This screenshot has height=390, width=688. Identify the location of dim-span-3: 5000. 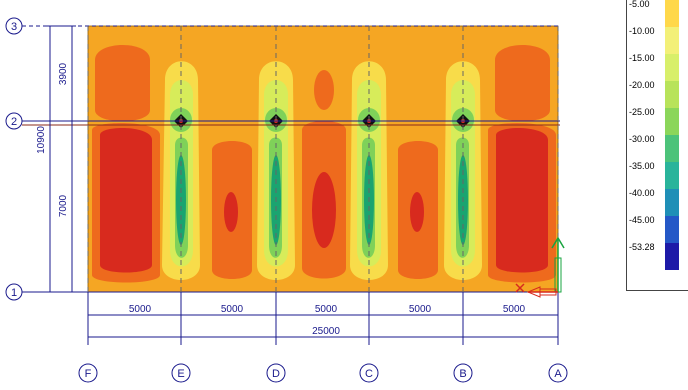
(326, 309).